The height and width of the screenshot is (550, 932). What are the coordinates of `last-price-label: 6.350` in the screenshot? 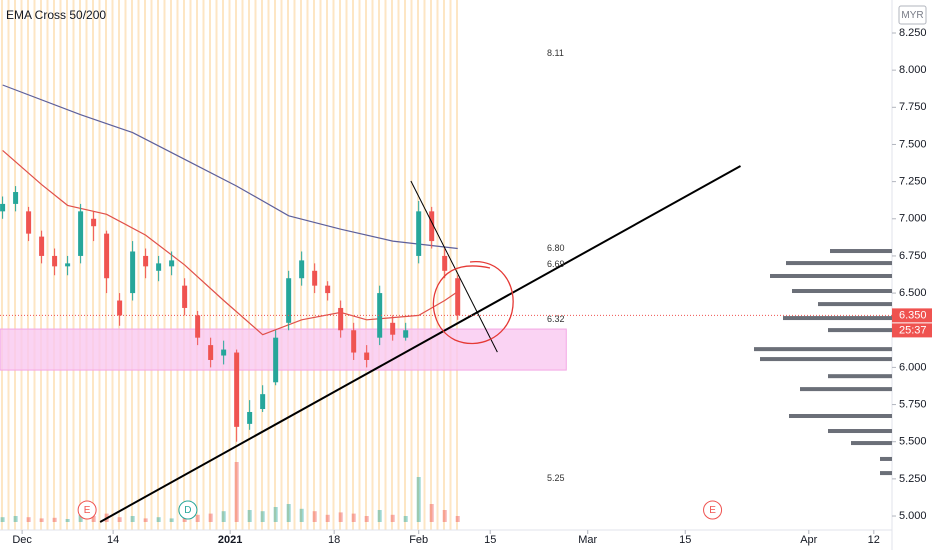 It's located at (913, 315).